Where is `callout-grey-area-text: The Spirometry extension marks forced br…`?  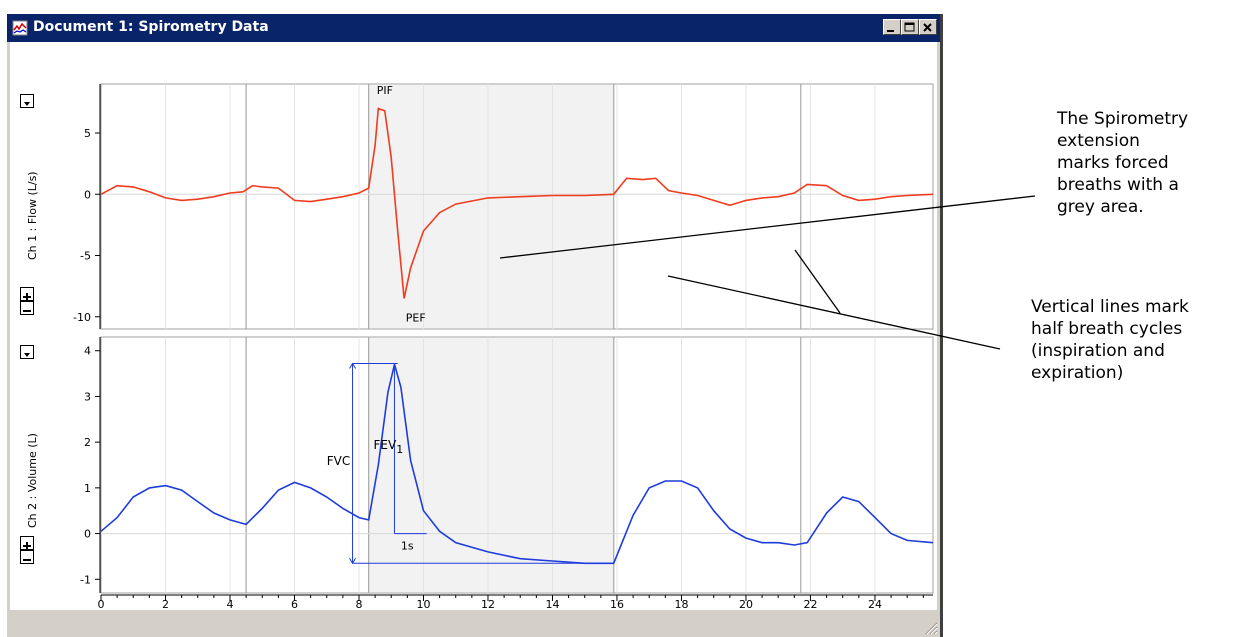
callout-grey-area-text: The Spirometry extension marks forced br… is located at coordinates (1122, 163).